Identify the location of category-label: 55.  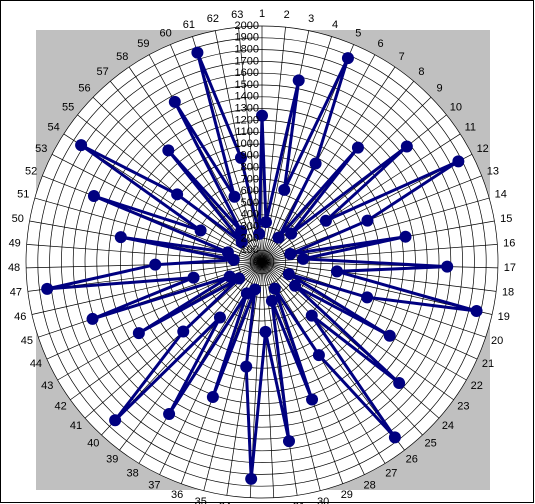
(68, 107).